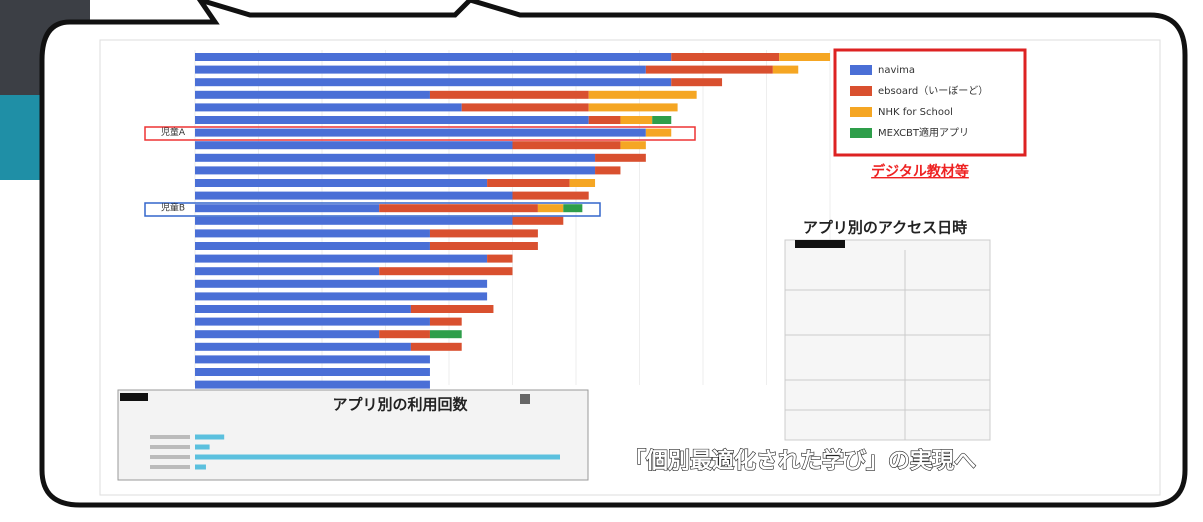  I want to click on usage-panel-icon, so click(525, 399).